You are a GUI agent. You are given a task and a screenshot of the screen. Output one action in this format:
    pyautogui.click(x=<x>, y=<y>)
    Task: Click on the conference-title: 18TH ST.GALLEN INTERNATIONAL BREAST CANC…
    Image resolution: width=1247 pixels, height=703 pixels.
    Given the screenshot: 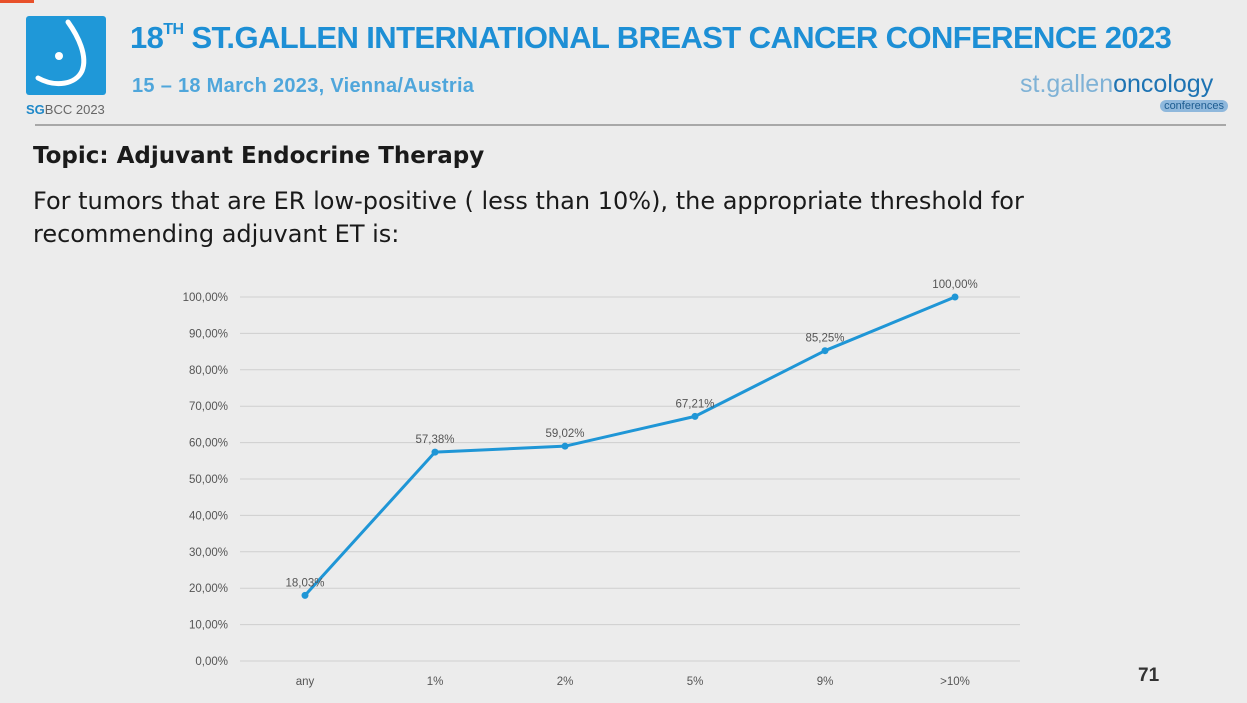 What is the action you would take?
    pyautogui.click(x=680, y=38)
    